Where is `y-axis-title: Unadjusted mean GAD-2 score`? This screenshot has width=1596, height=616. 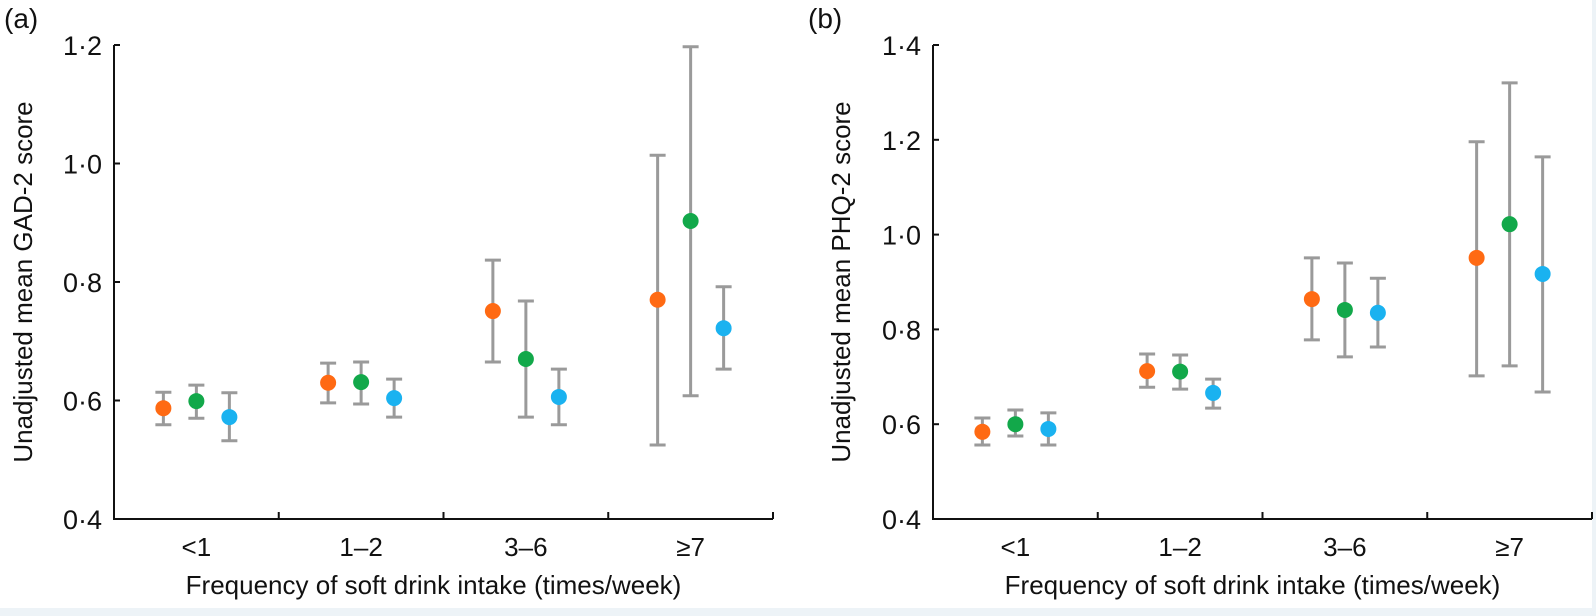 y-axis-title: Unadjusted mean GAD-2 score is located at coordinates (23, 281).